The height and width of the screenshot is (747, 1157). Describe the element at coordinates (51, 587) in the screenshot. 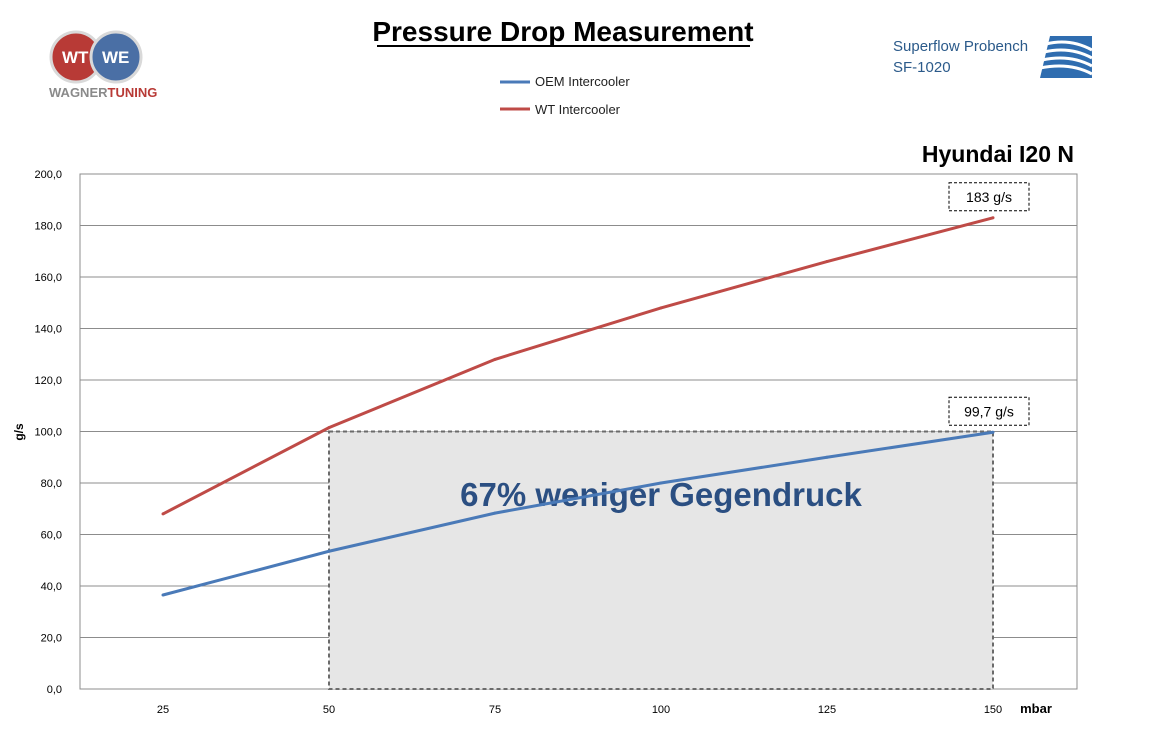

I see `y-tick-label: 40,0` at that location.